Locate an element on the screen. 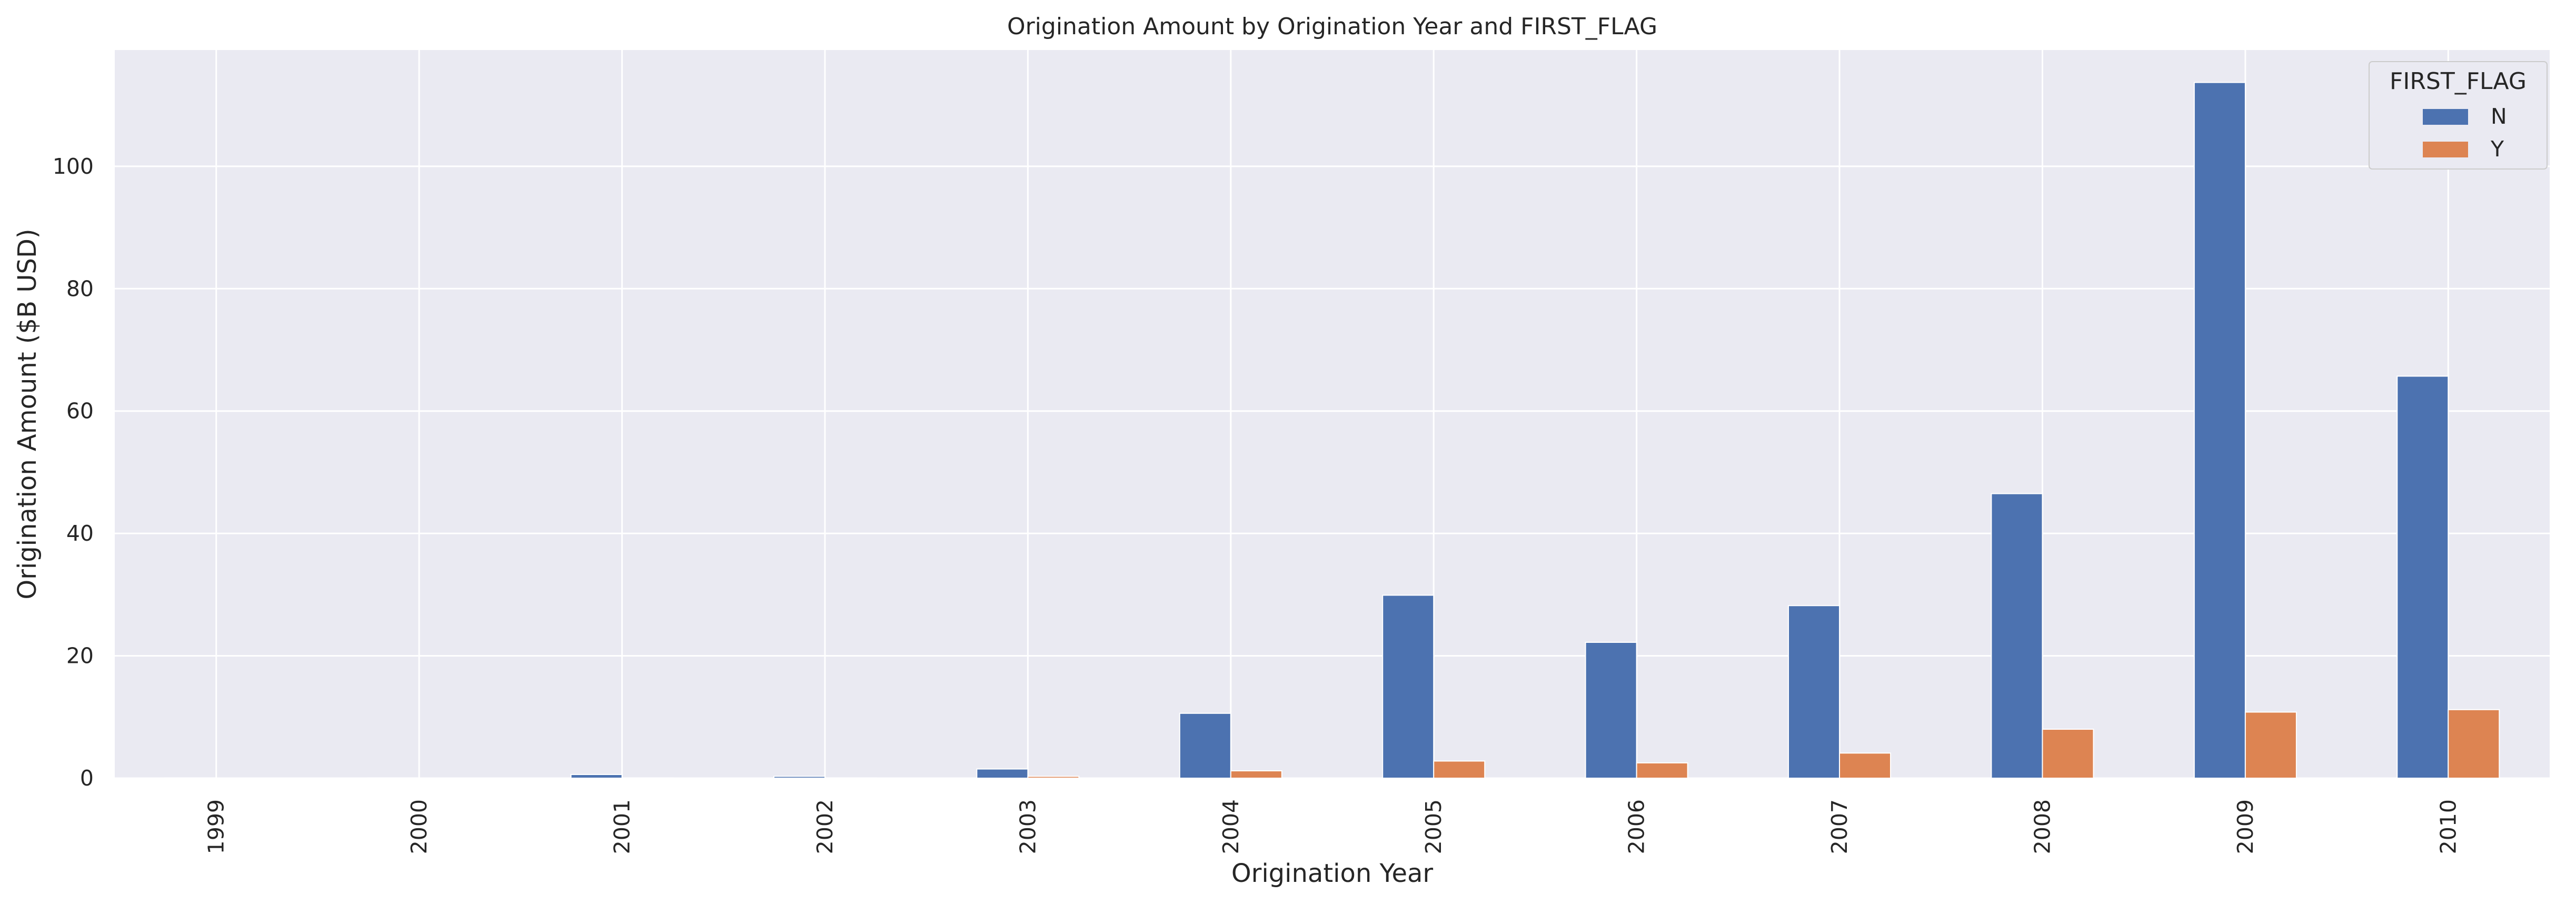  legend-swatch-Y is located at coordinates (2445, 149).